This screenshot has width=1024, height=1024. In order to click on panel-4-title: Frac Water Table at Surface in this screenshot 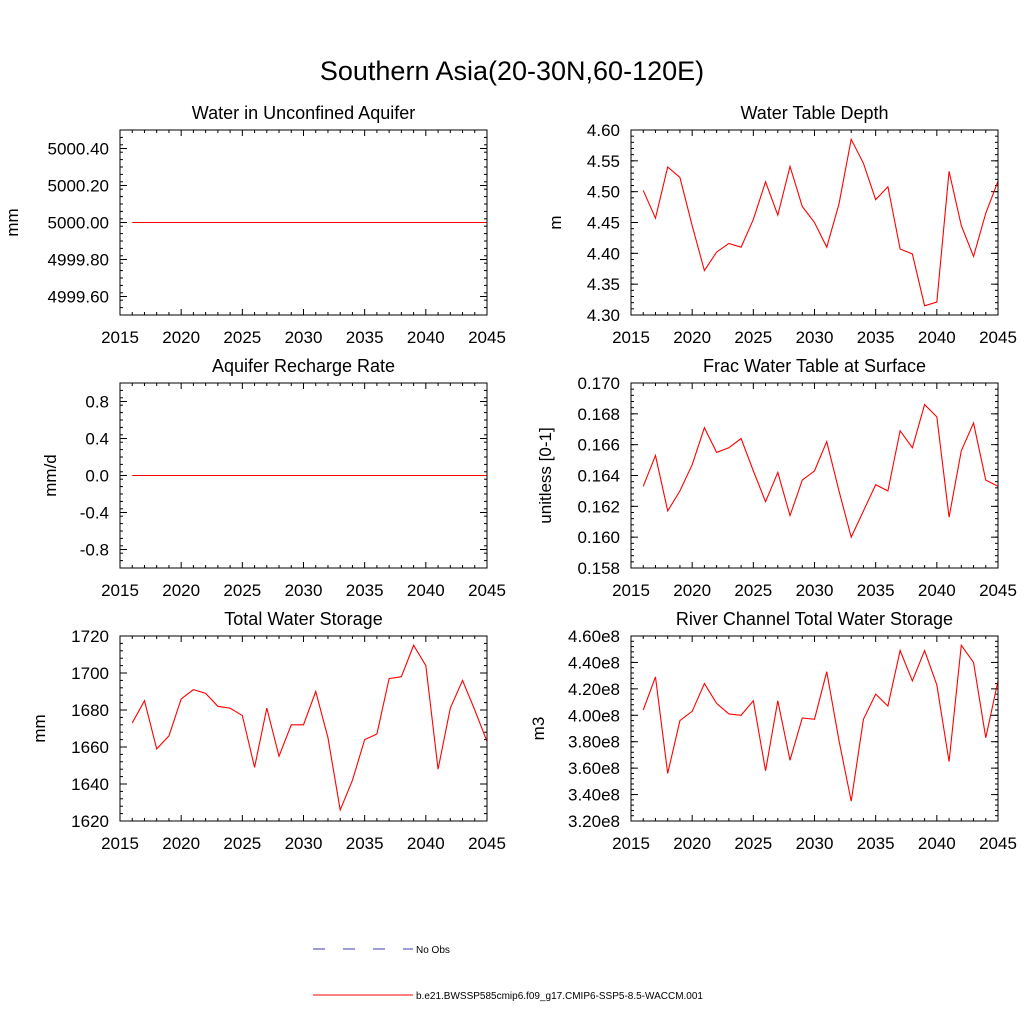, I will do `click(814, 366)`.